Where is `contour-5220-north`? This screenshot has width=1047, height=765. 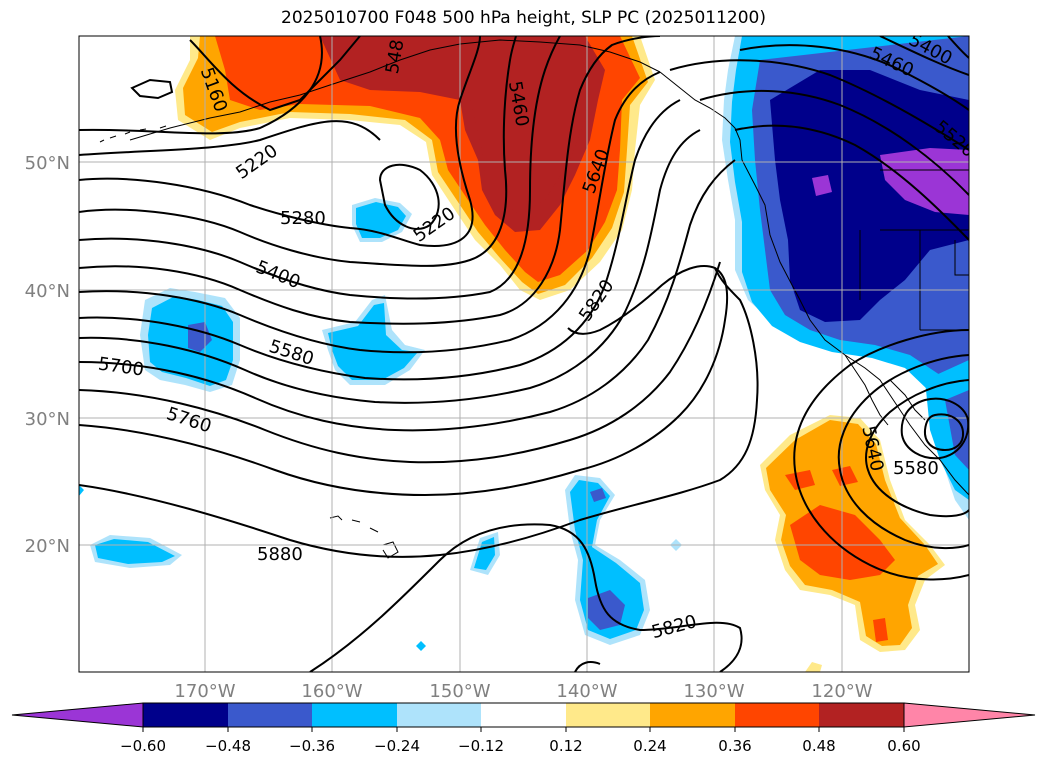
contour-5220-north is located at coordinates (201, 85).